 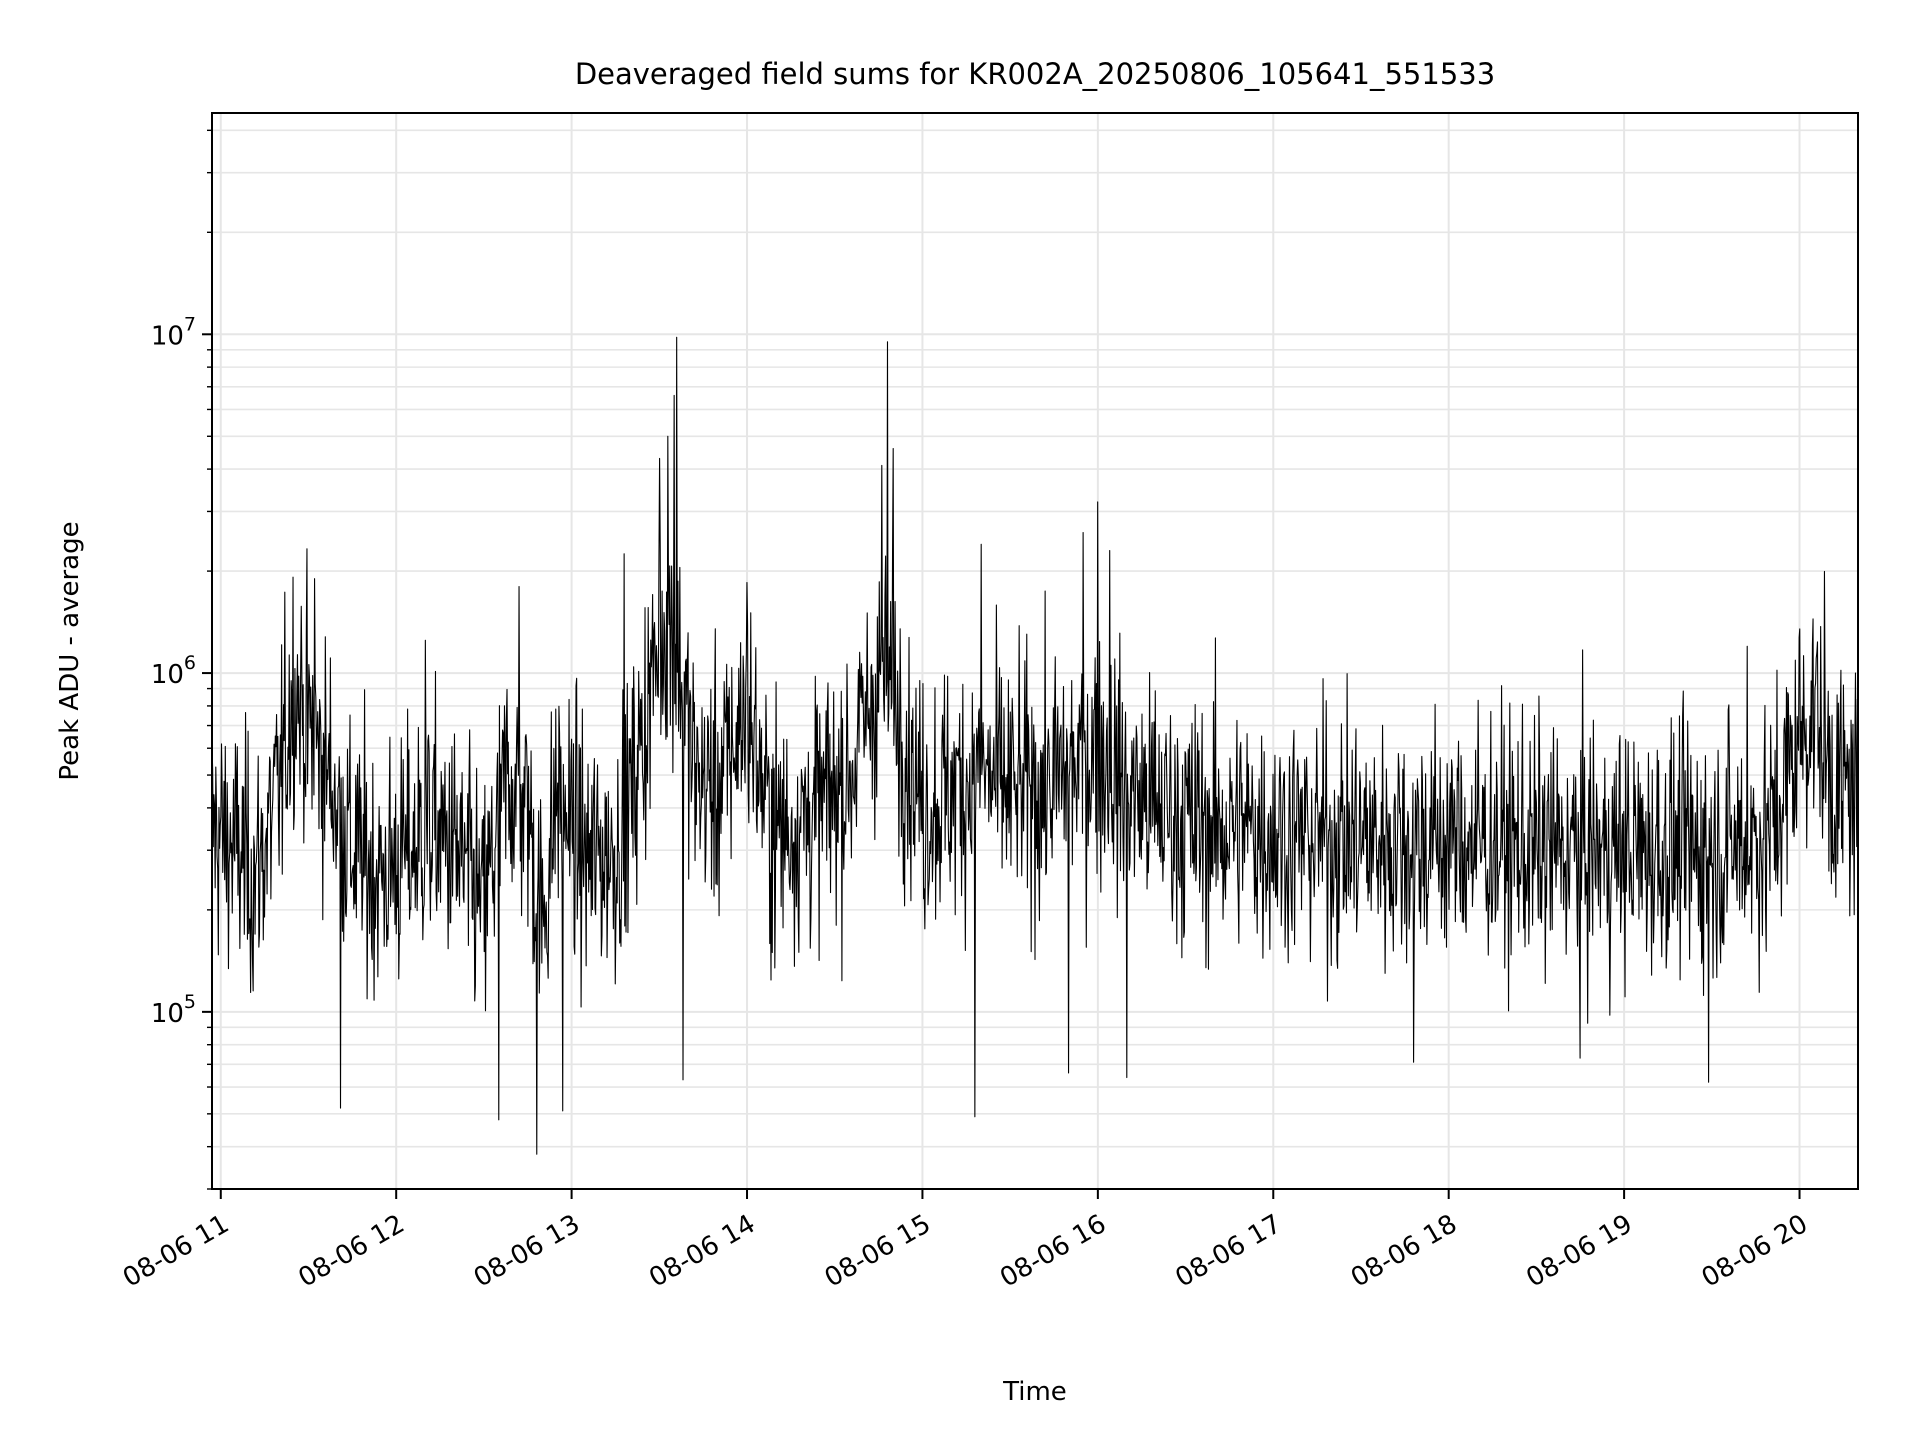 I want to click on y-tick-label: 10⁷, so click(x=173, y=332).